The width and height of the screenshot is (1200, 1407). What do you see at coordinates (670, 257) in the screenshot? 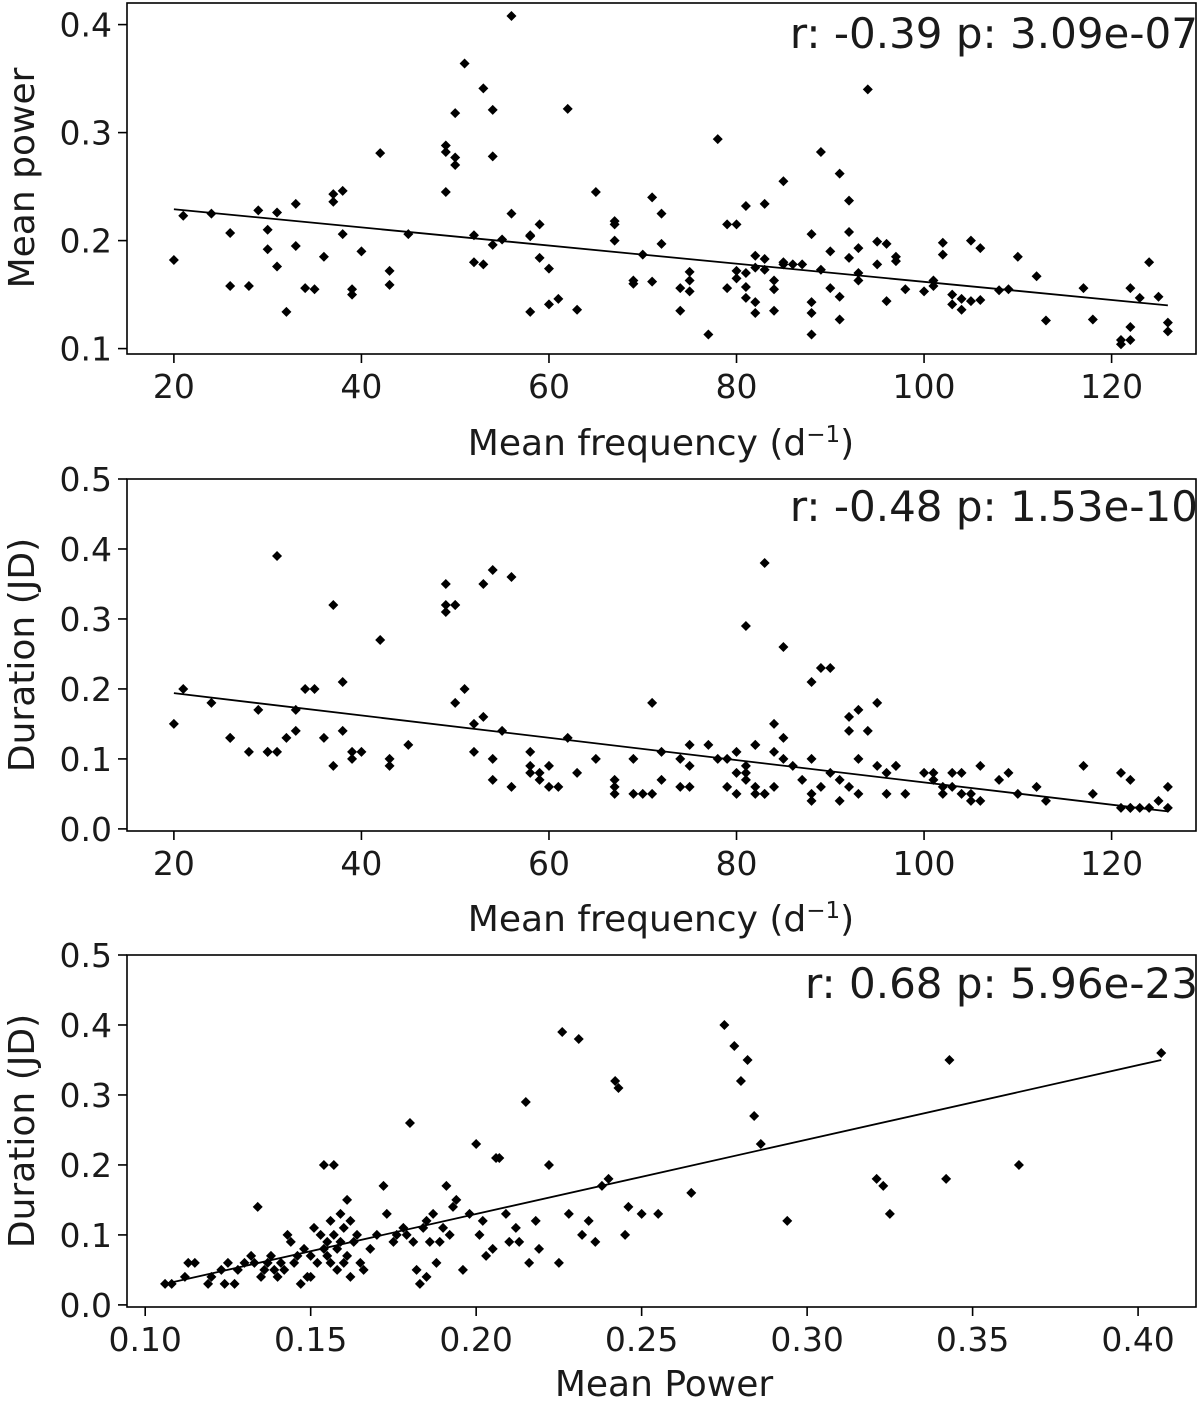
I see `trendline` at bounding box center [670, 257].